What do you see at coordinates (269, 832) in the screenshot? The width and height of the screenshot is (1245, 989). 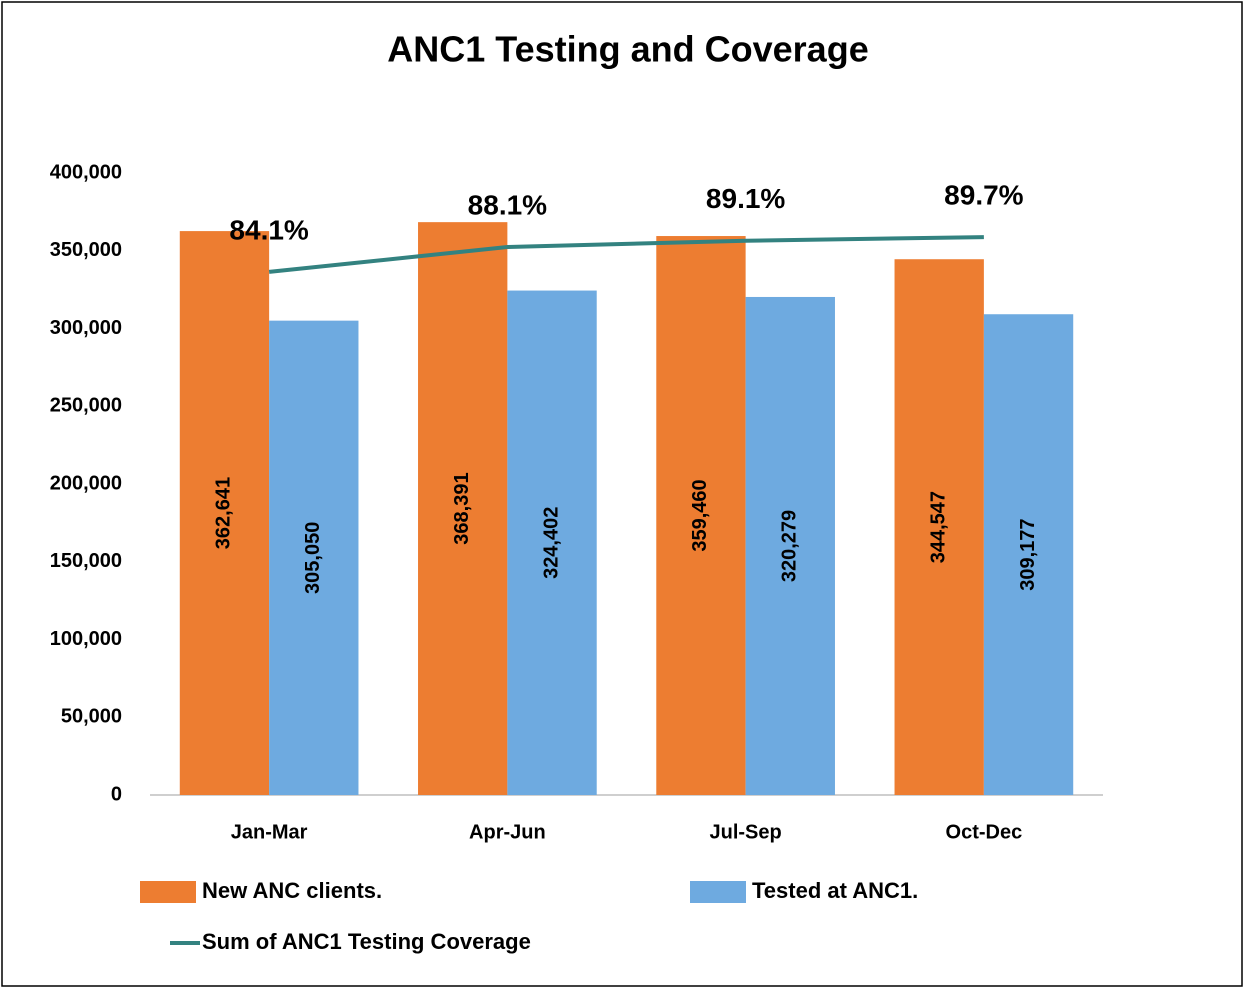 I see `x-tick-label: Jan-Mar` at bounding box center [269, 832].